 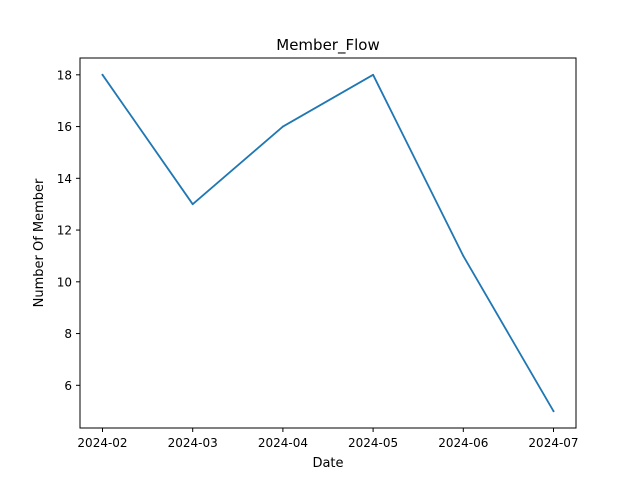 I want to click on y-axis-label: Number Of Member, so click(x=39, y=242).